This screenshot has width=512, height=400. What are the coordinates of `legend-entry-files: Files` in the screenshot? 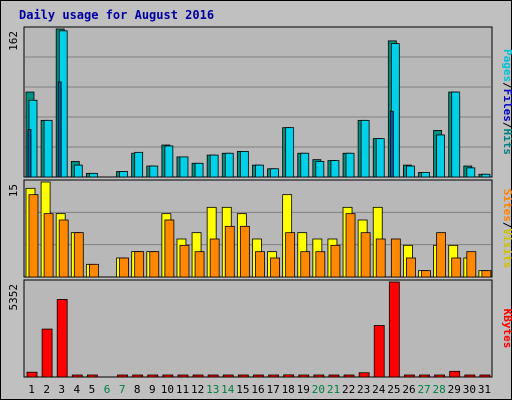 It's located at (506, 105).